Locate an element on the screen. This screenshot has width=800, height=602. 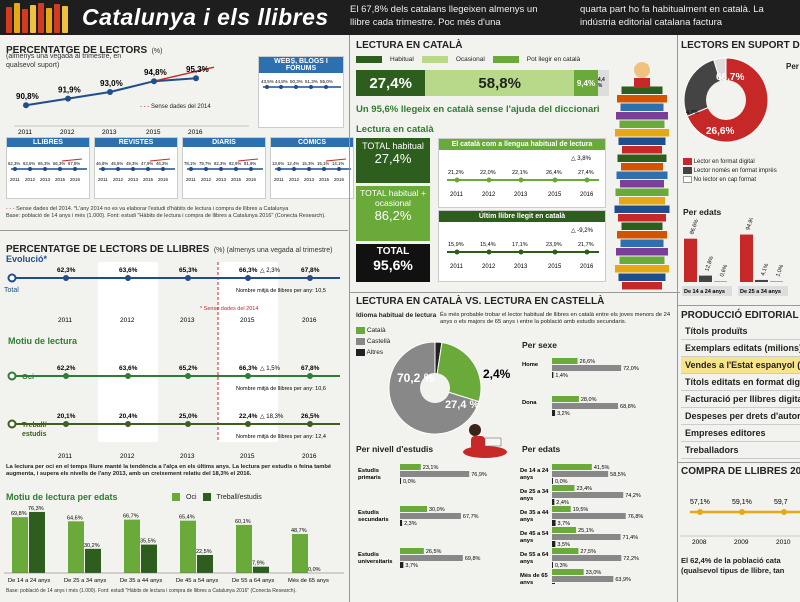
bar-catala is located at coordinates (568, 572).